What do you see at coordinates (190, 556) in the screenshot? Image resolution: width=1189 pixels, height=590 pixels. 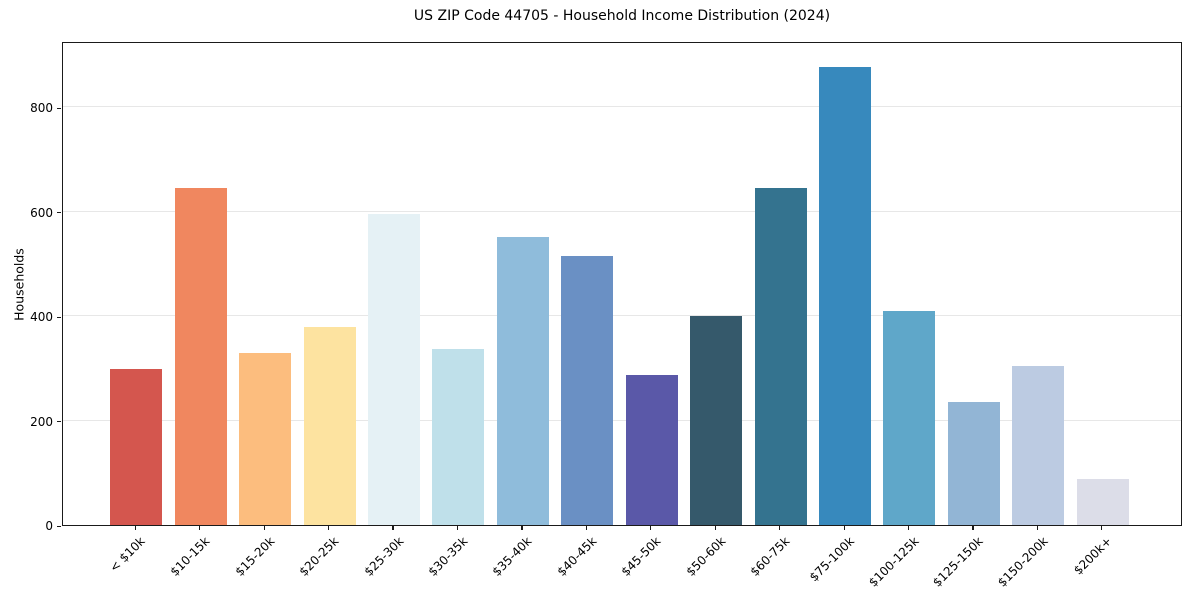 I see `x-tick-label: $10-15k` at bounding box center [190, 556].